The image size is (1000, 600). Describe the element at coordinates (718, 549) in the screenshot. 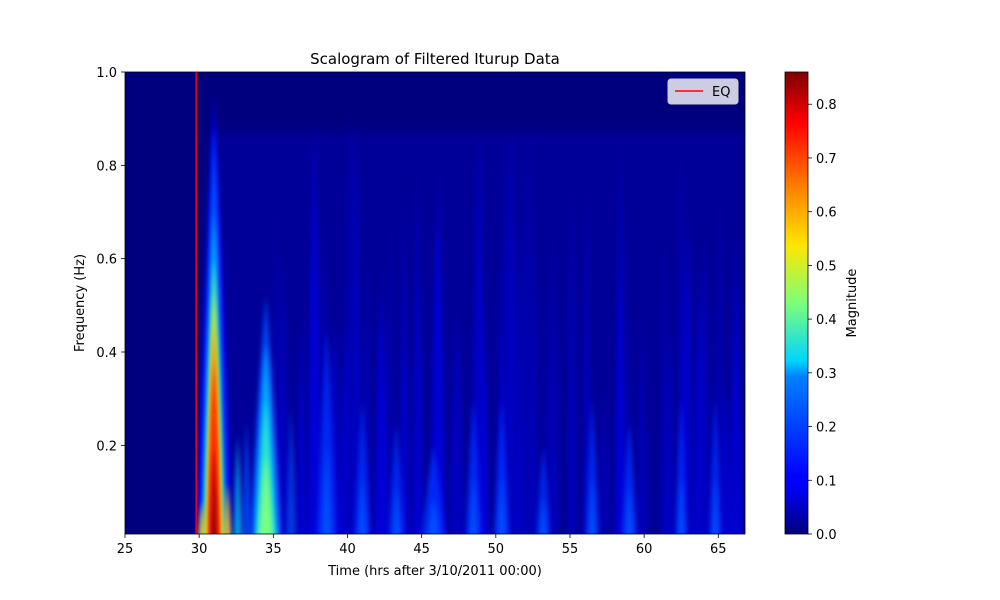

I see `x-tick-label: 65` at that location.